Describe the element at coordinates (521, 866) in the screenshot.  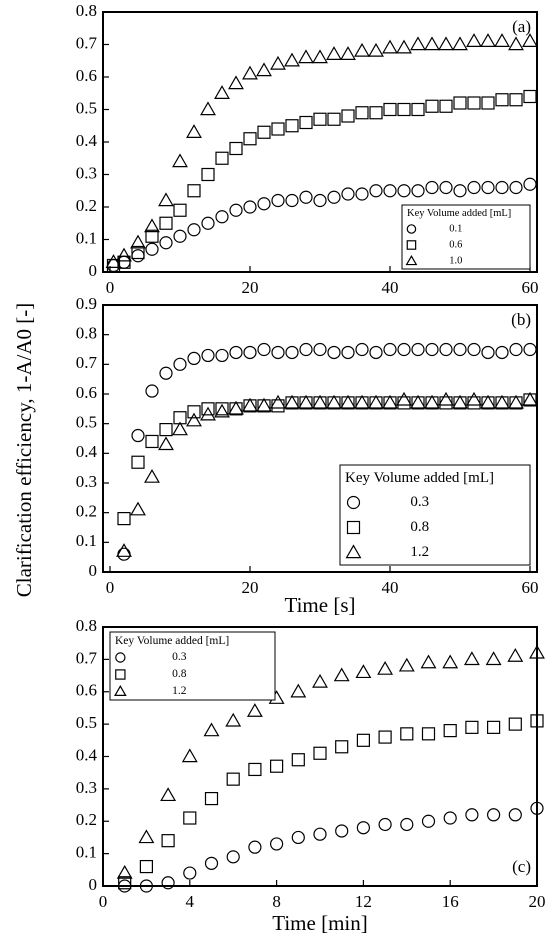
I see `panel-label: (c)` at that location.